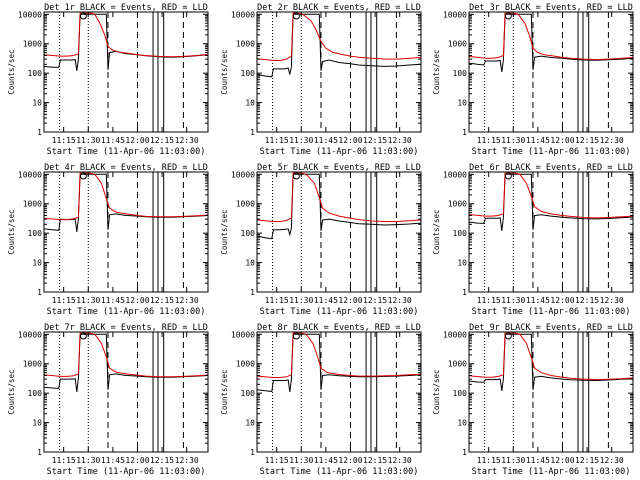 Image resolution: width=640 pixels, height=480 pixels. Describe the element at coordinates (339, 168) in the screenshot. I see `panel-title: Det 5r BLACK = Events, RED = LLD` at that location.